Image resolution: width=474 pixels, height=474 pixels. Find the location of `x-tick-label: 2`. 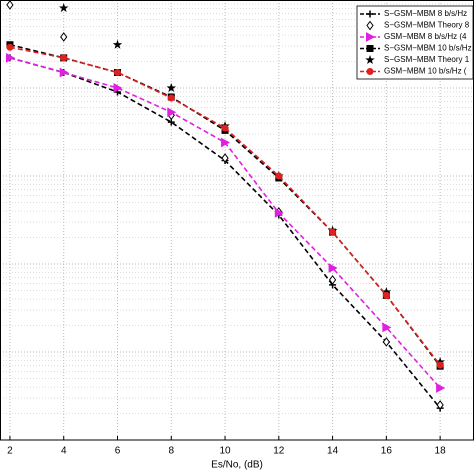

x-tick-label: 2 is located at coordinates (10, 451).